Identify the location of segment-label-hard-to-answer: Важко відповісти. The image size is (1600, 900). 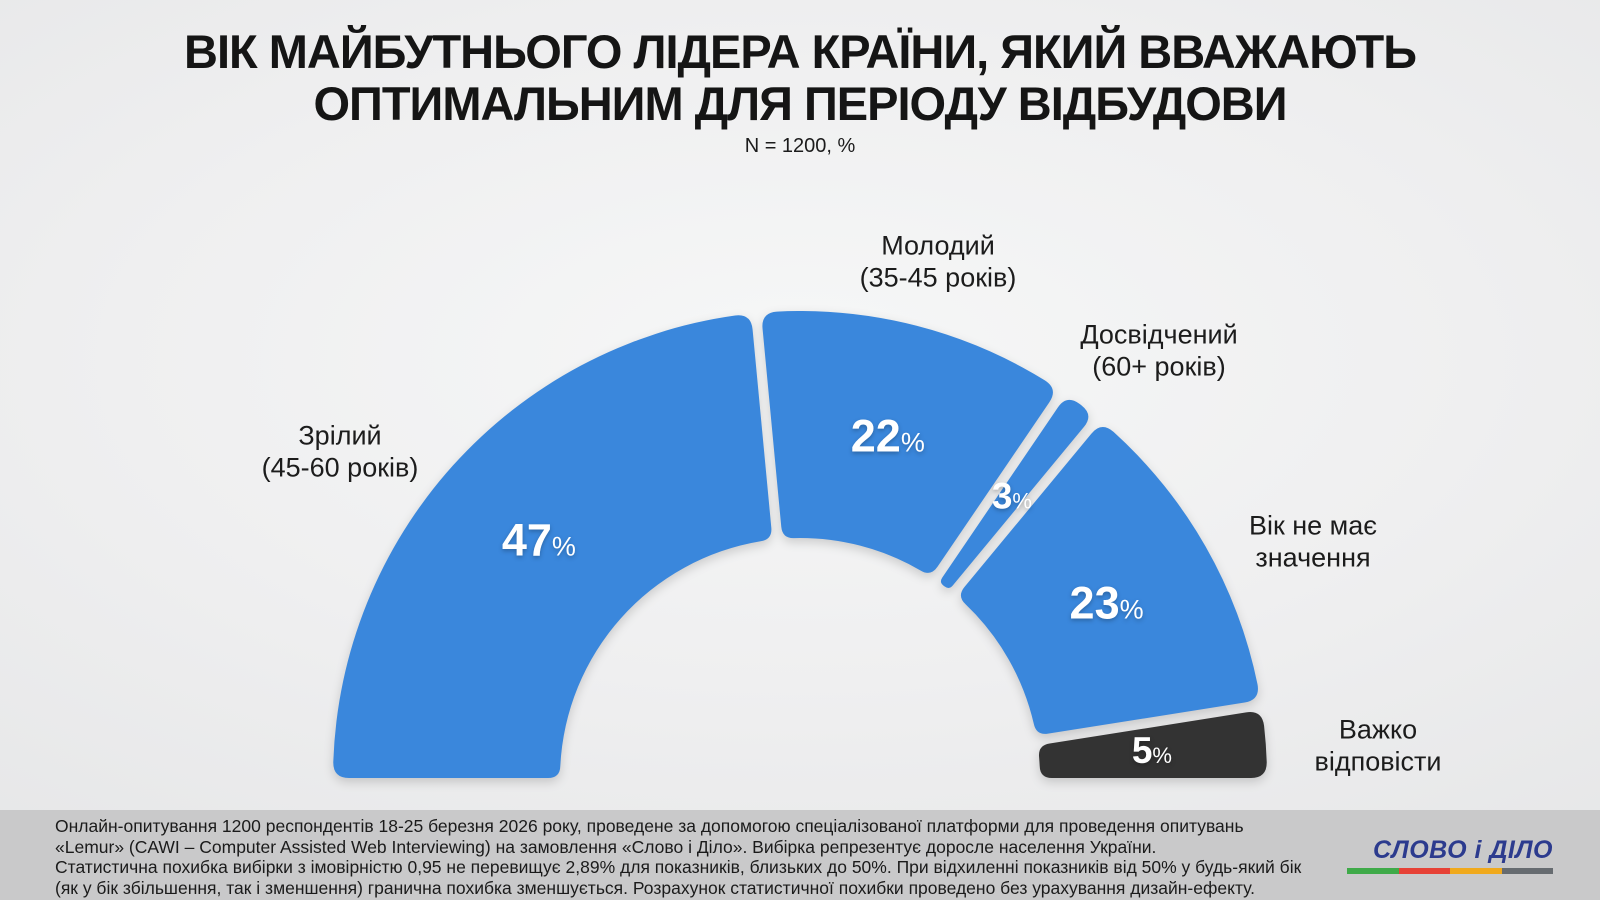
(1378, 746).